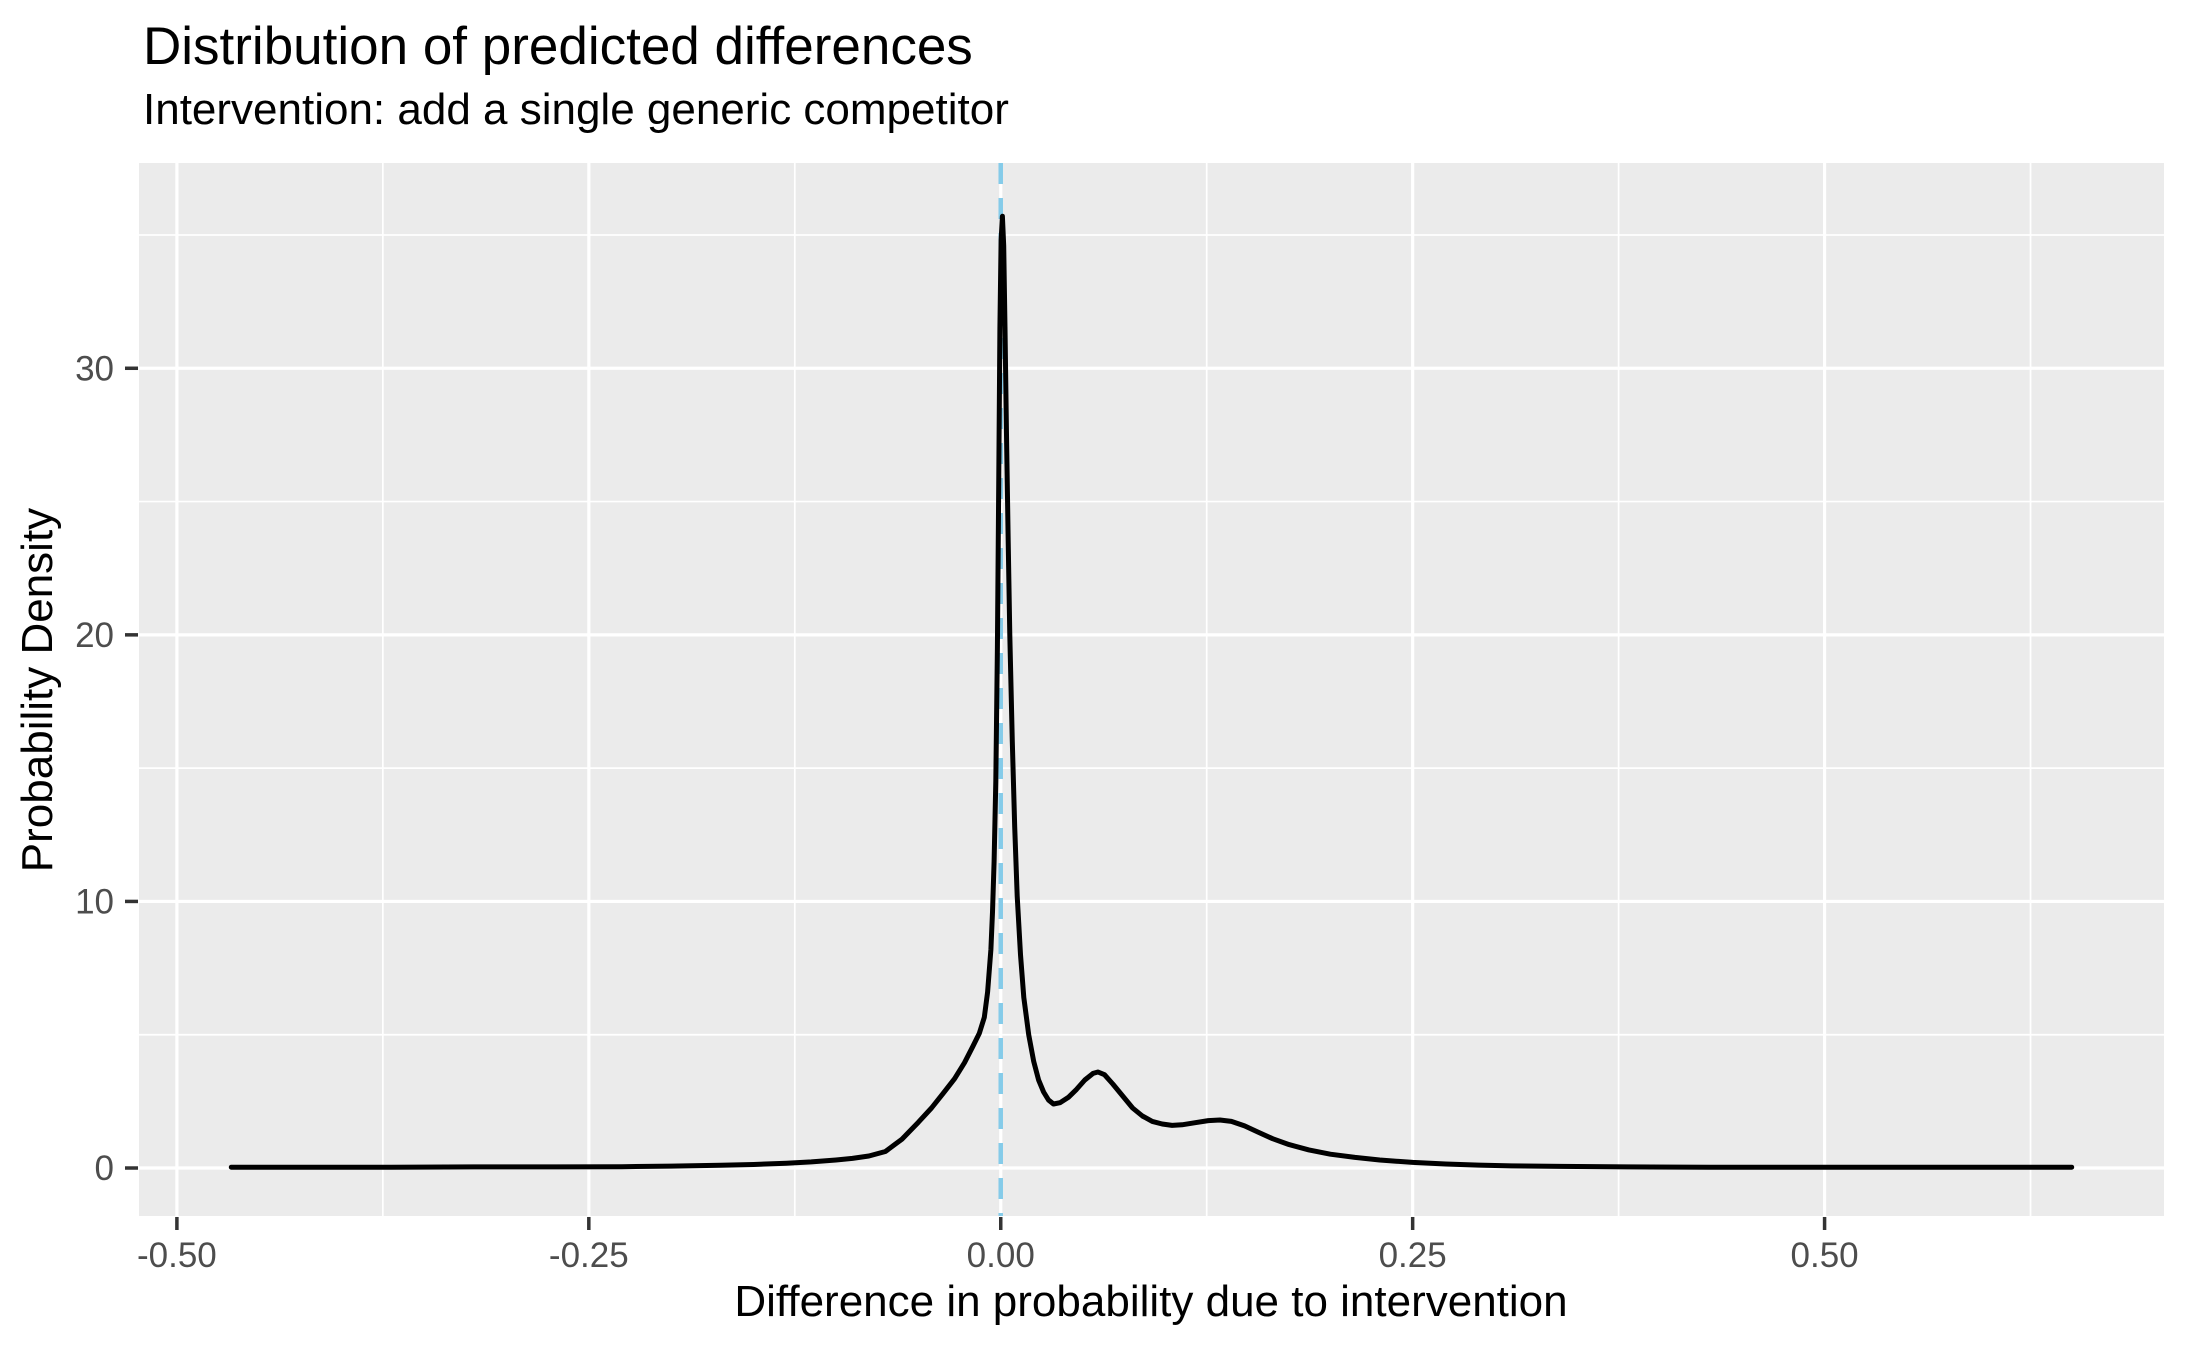 Image resolution: width=2187 pixels, height=1355 pixels. What do you see at coordinates (37, 690) in the screenshot?
I see `y-axis-title: Probability Density` at bounding box center [37, 690].